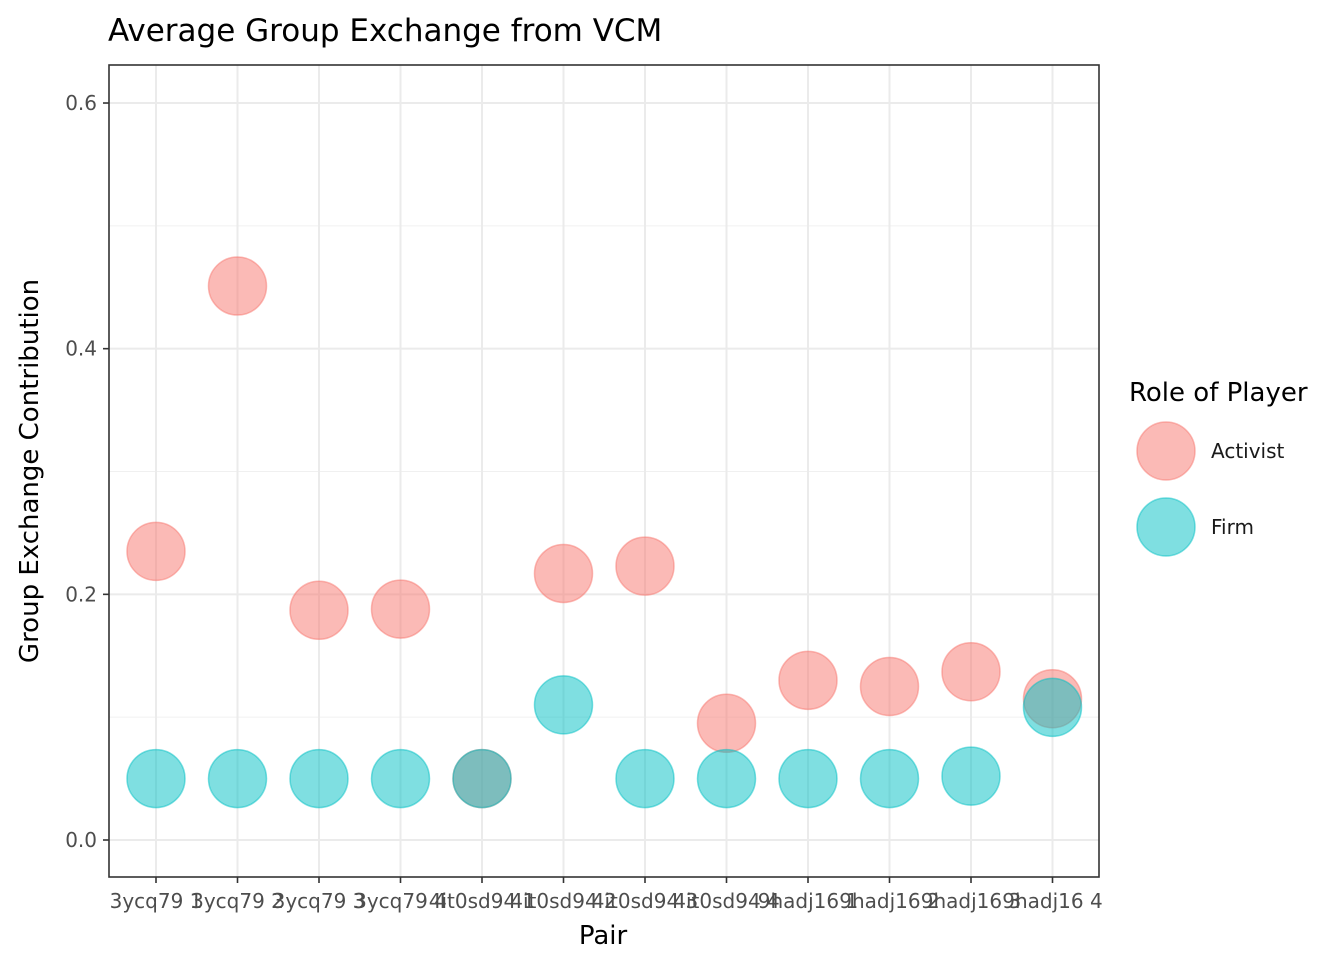 The image size is (1344, 960). I want to click on x-tick-label: 3ycq79 1, so click(156, 901).